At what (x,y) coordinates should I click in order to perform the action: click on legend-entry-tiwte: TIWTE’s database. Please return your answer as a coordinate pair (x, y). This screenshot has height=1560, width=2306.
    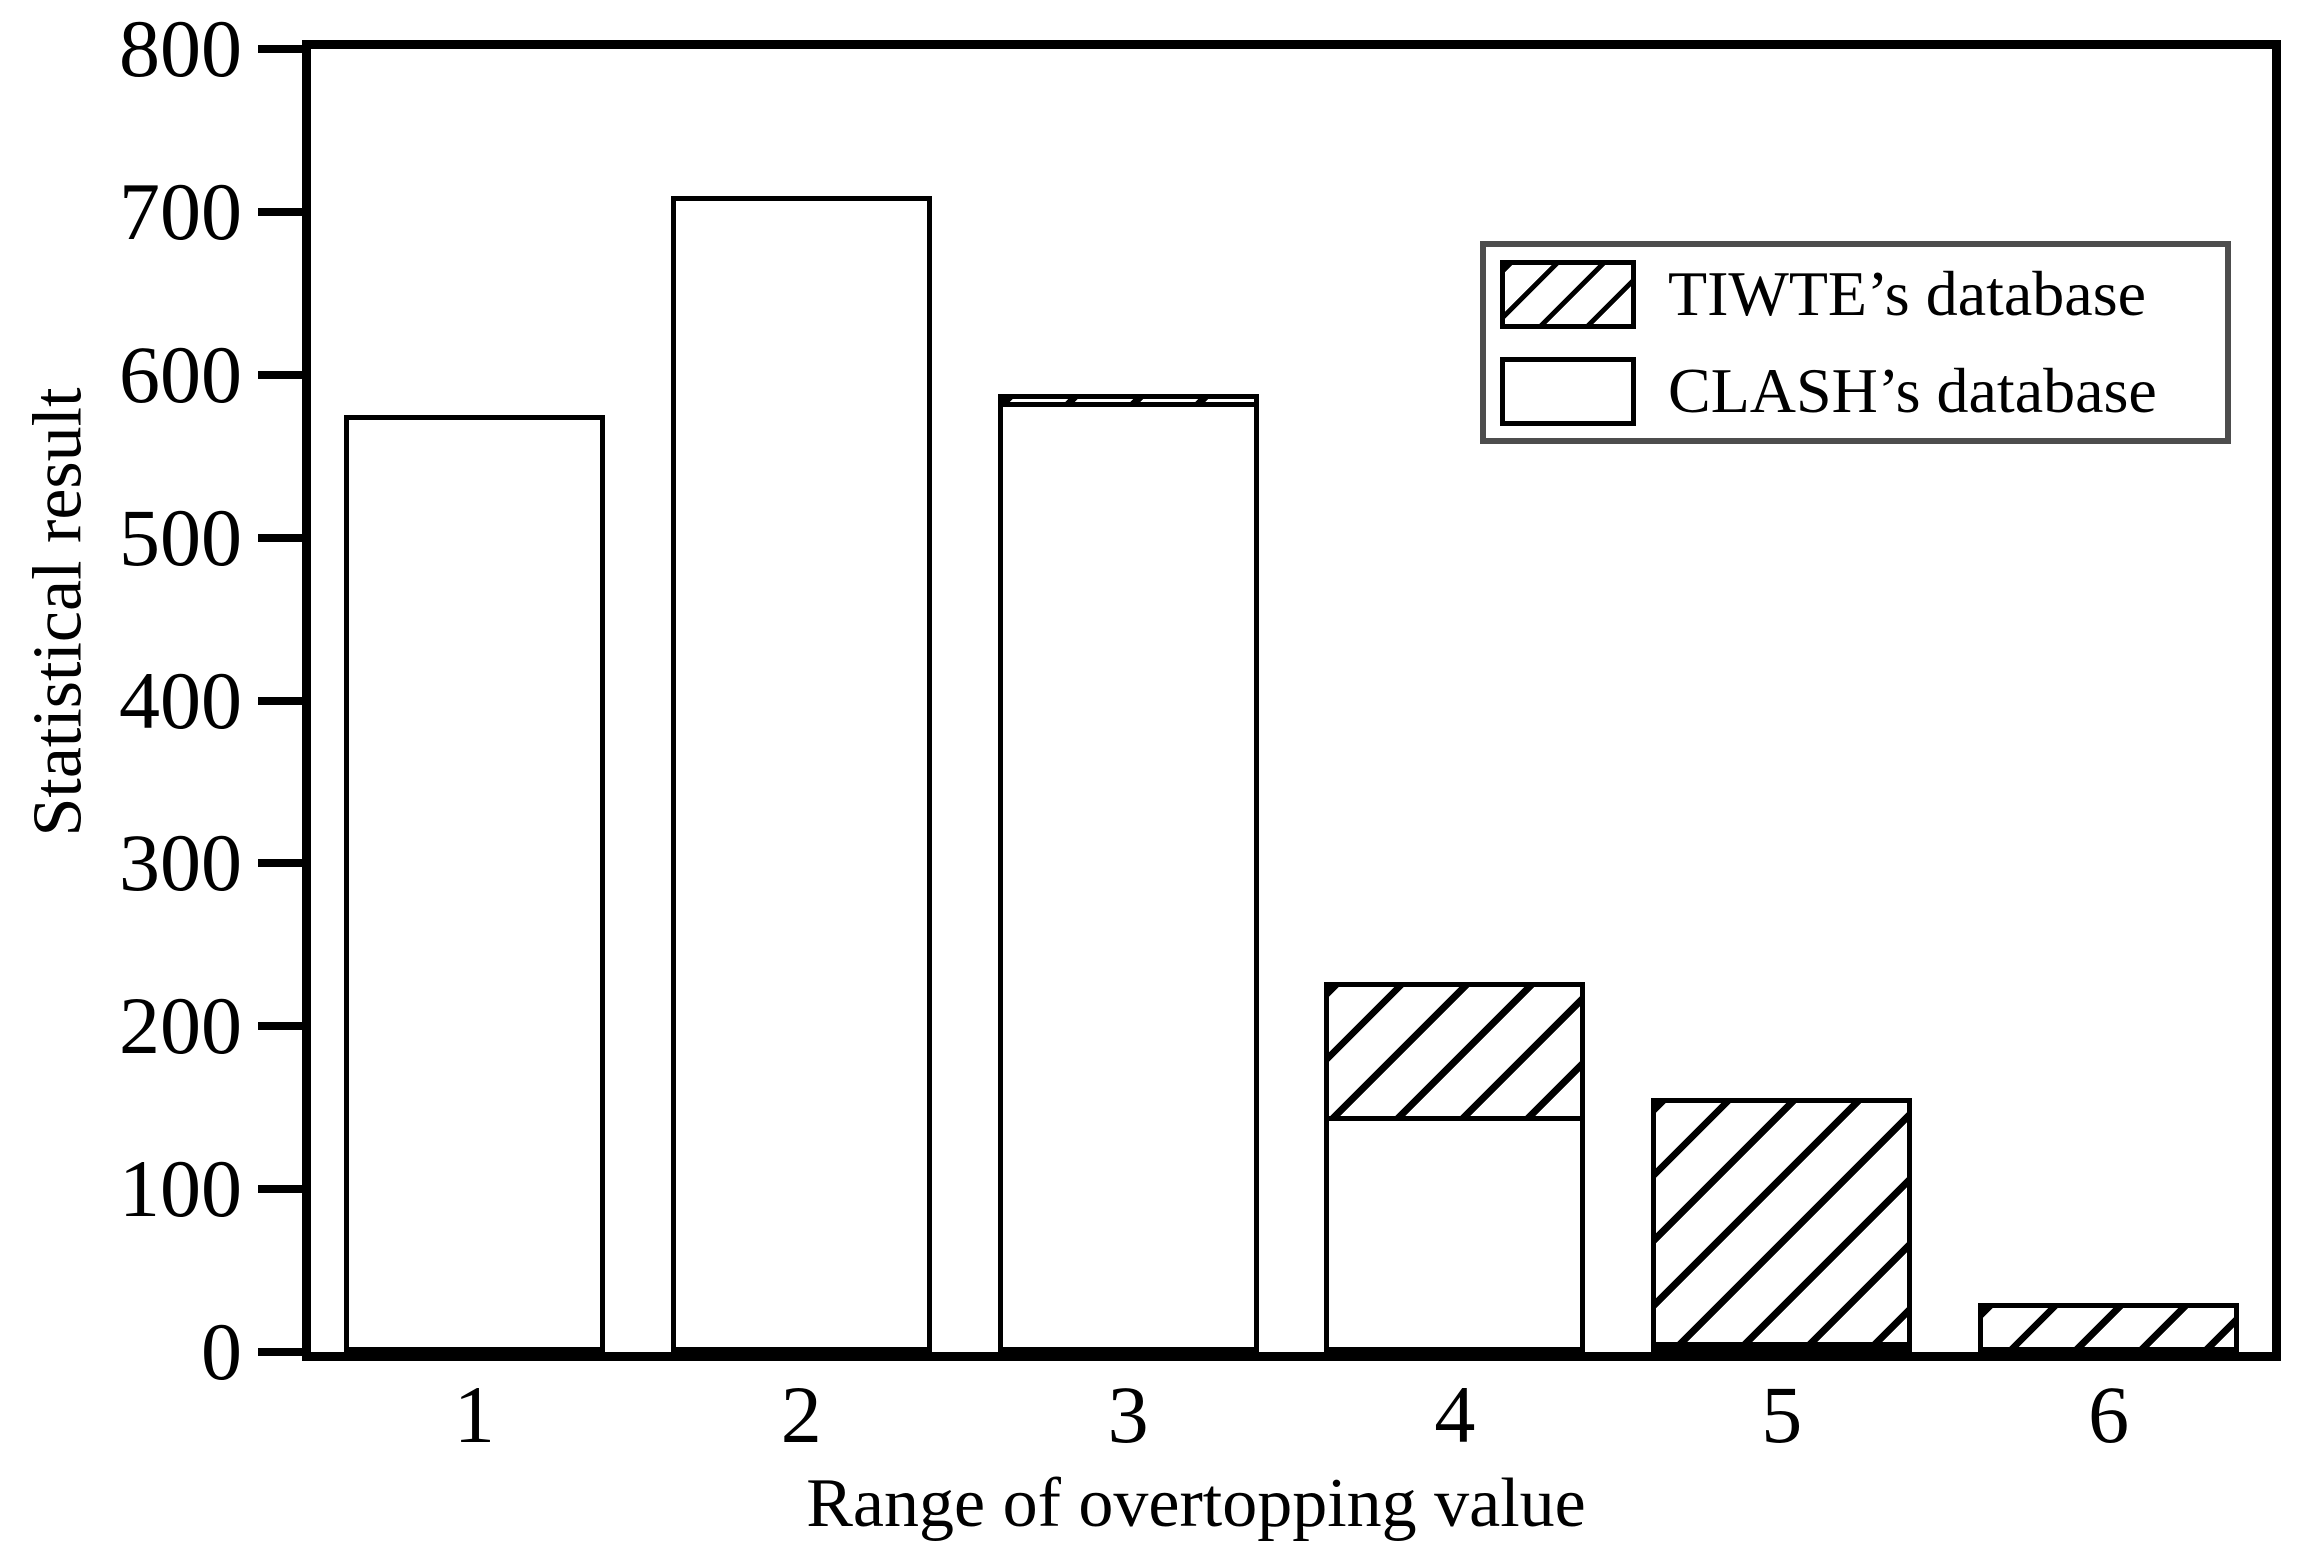
    Looking at the image, I should click on (1852, 293).